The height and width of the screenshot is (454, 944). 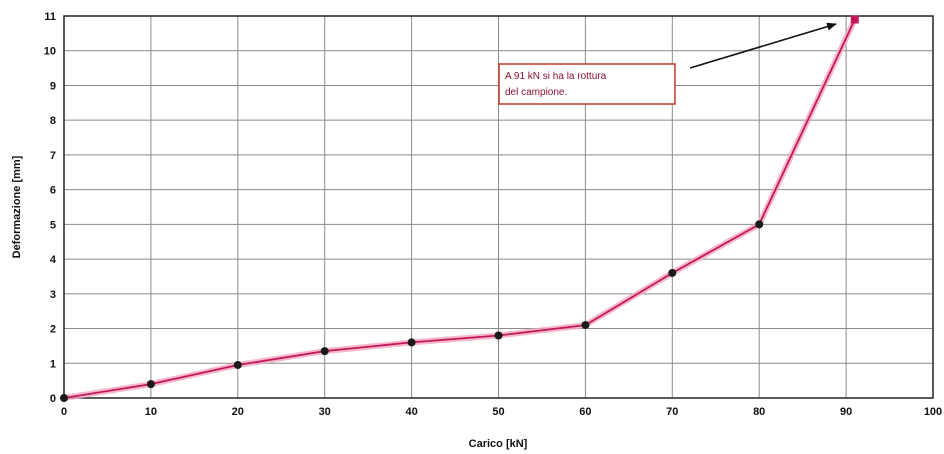 I want to click on y-tick-label: 4, so click(x=53, y=260).